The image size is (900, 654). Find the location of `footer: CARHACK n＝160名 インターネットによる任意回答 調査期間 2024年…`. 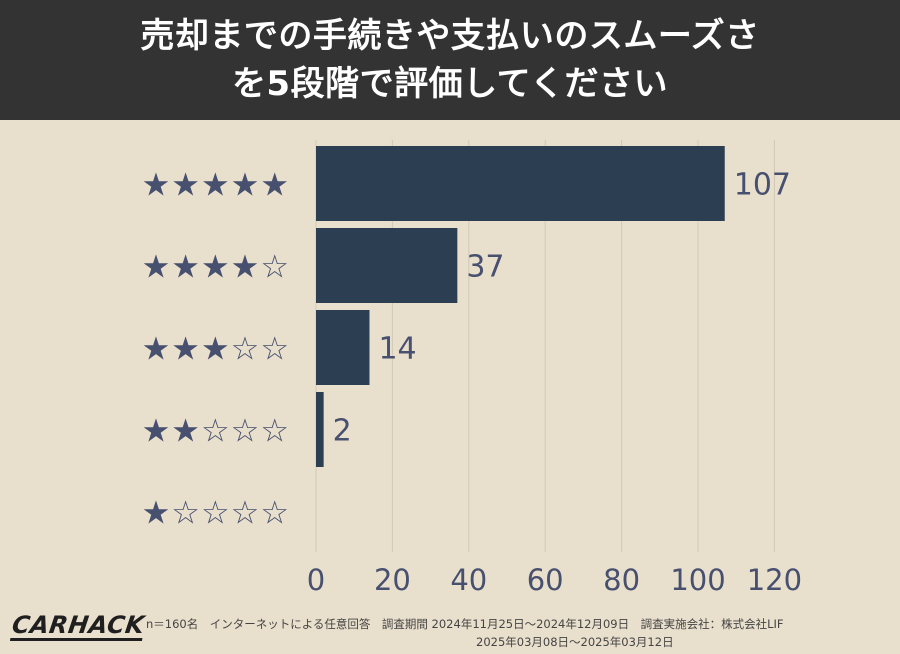

footer: CARHACK n＝160名 インターネットによる任意回答 調査期間 2024年… is located at coordinates (450, 627).